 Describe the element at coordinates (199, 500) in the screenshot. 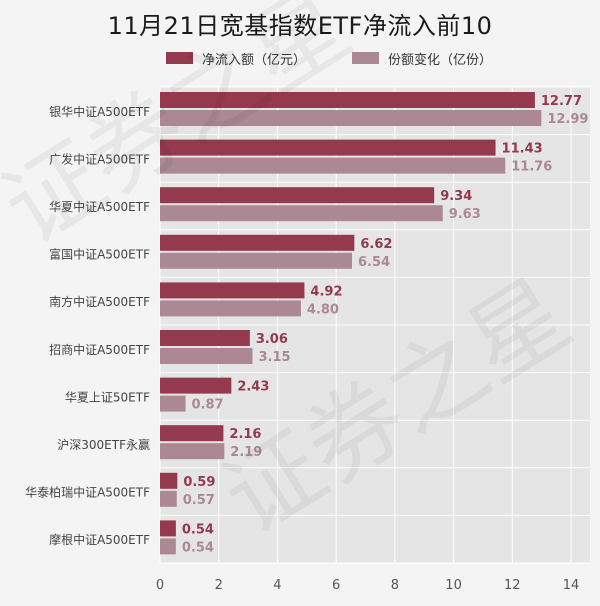

I see `data-label: 0.57` at that location.